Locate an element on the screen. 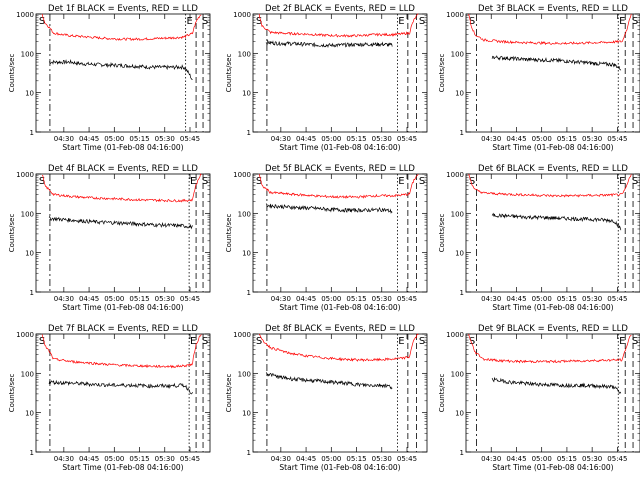  panel-title: Det 5f BLACK = Events, RED = LLD is located at coordinates (340, 169).